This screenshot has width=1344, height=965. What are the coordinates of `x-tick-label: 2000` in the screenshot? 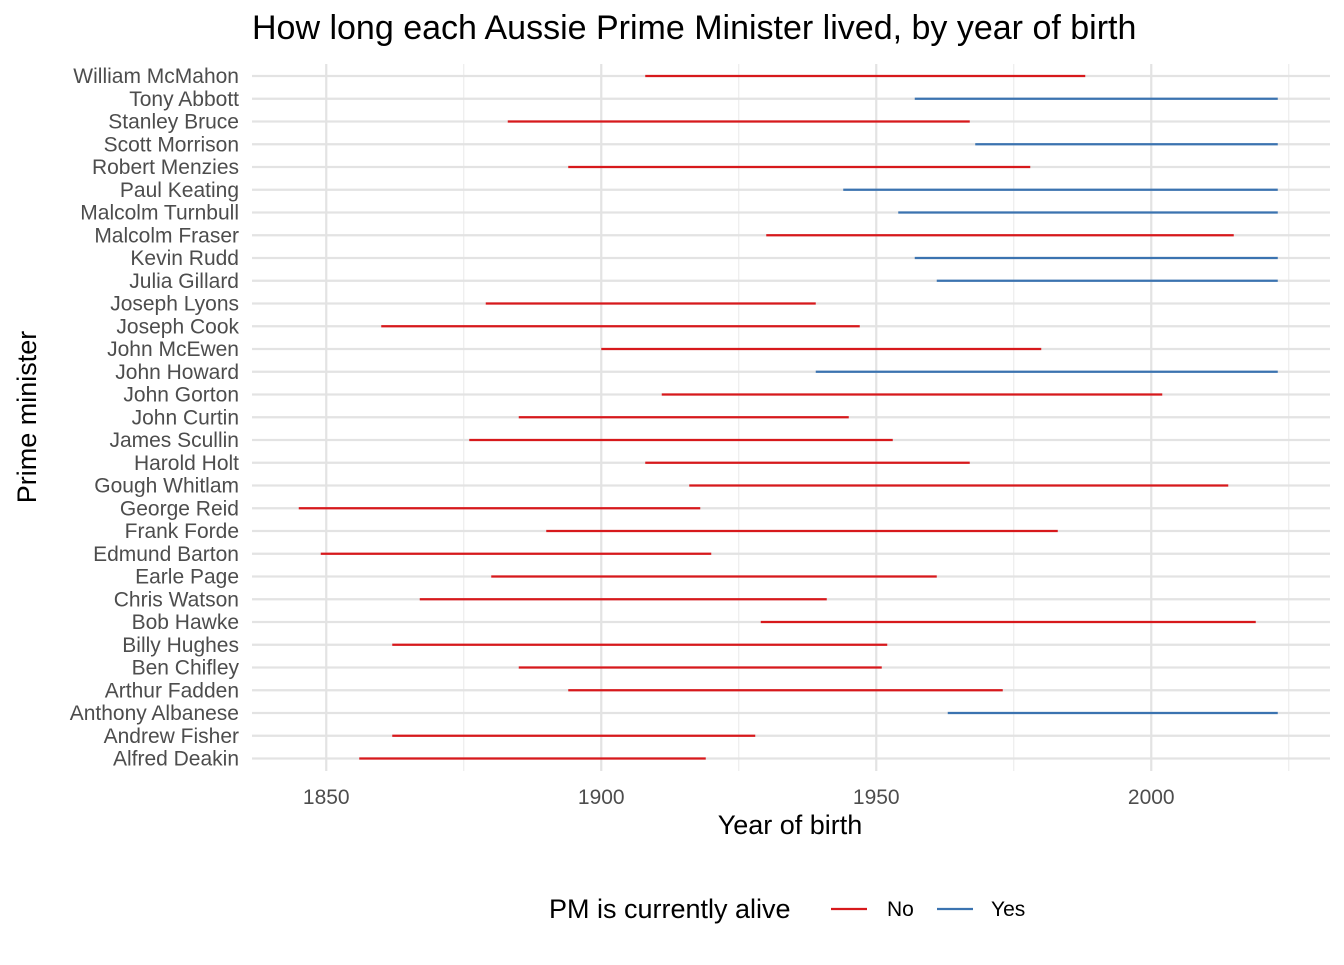 It's located at (1151, 797).